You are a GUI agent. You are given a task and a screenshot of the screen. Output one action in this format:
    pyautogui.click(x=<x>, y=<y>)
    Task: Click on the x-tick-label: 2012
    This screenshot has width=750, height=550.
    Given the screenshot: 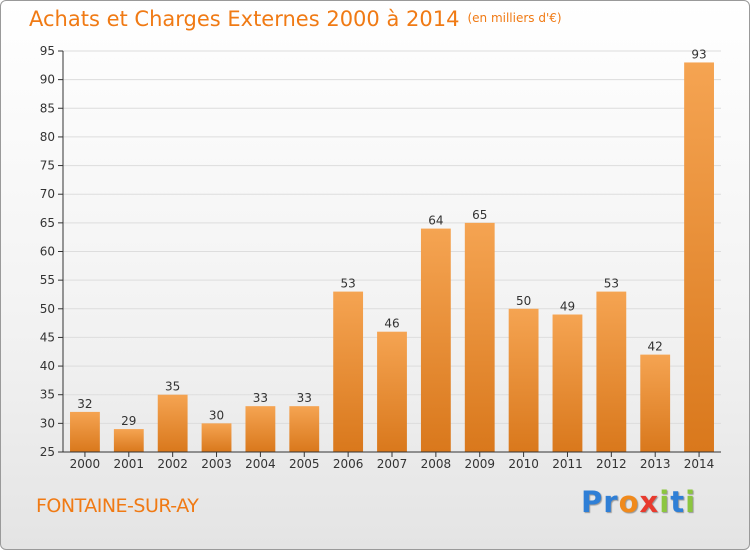 What is the action you would take?
    pyautogui.click(x=611, y=464)
    